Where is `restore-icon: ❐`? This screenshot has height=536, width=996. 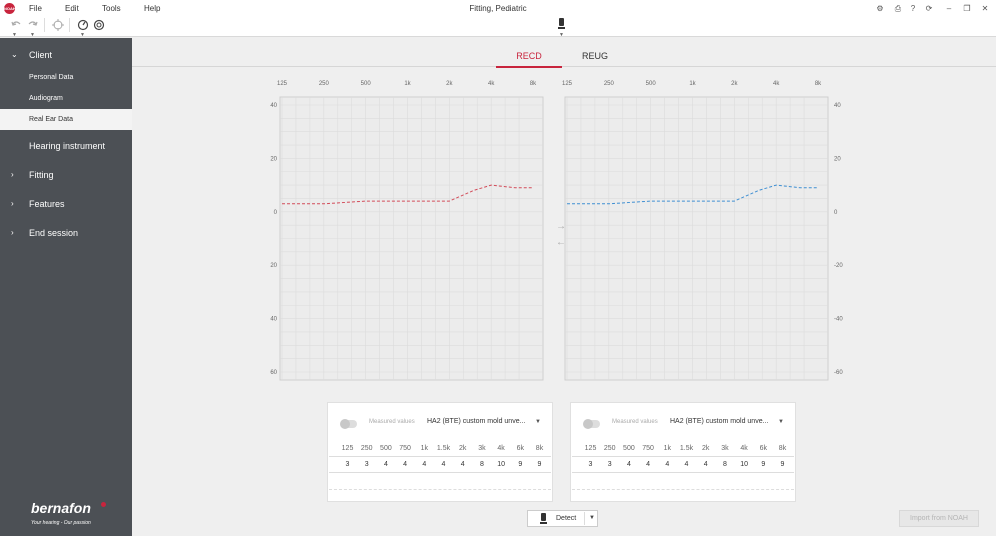
restore-icon: ❐ is located at coordinates (967, 8).